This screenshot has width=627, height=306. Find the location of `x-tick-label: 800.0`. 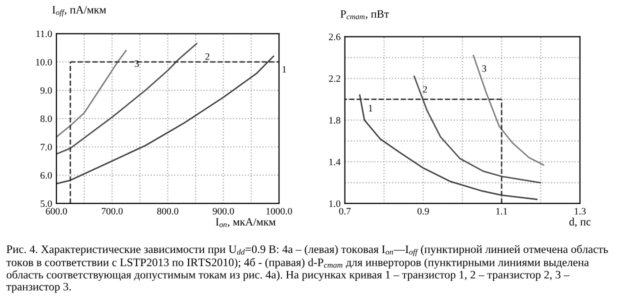

x-tick-label: 800.0 is located at coordinates (167, 211).